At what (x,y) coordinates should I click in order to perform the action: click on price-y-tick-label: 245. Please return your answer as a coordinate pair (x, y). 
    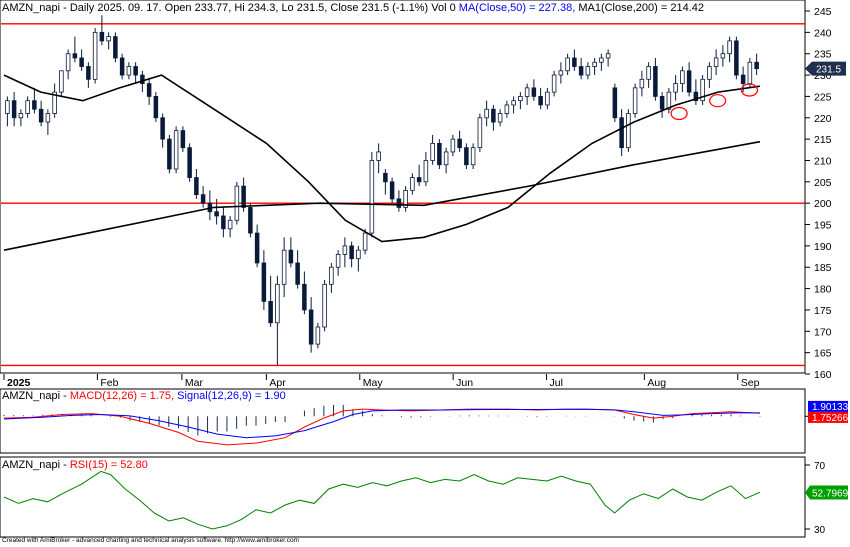
    Looking at the image, I should click on (823, 12).